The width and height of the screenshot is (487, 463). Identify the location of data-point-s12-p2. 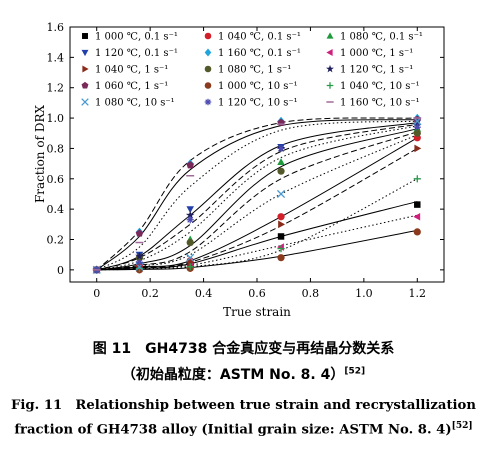
(190, 257).